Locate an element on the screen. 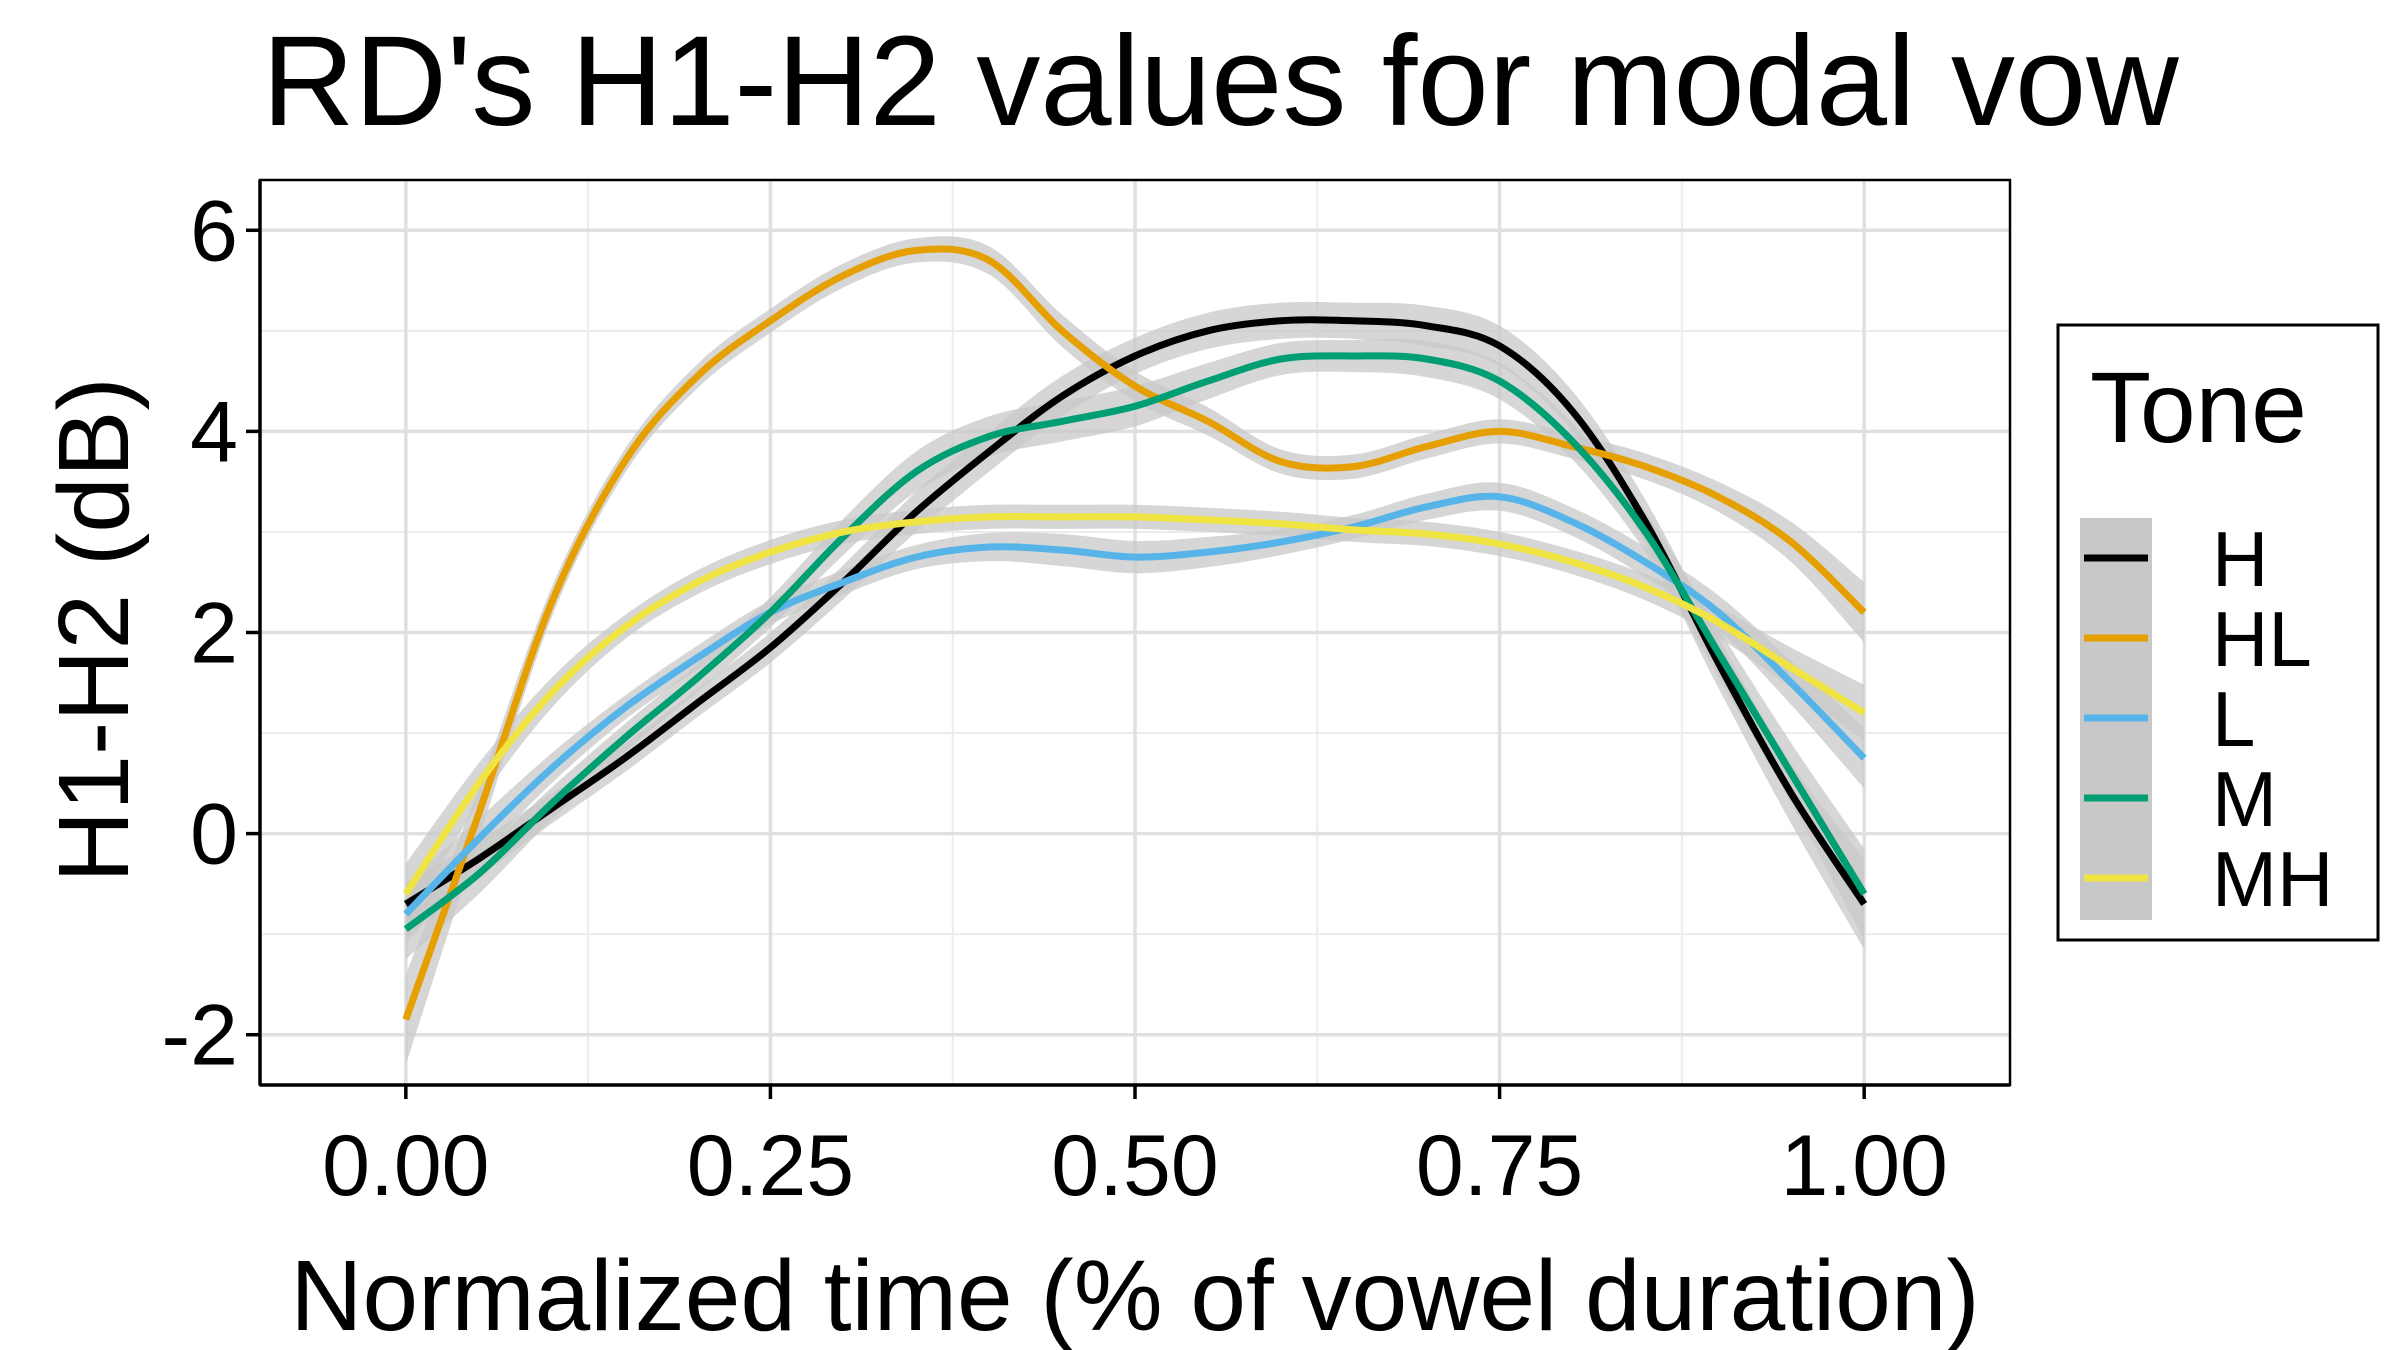 Image resolution: width=2400 pixels, height=1350 pixels. legend-label-l: L is located at coordinates (2233, 719).